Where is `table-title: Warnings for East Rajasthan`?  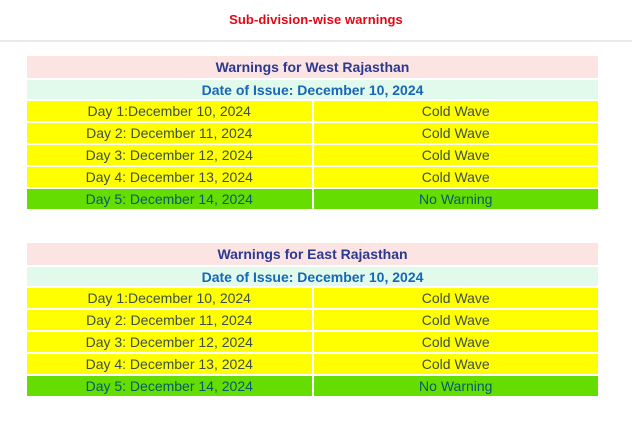
table-title: Warnings for East Rajasthan is located at coordinates (312, 254).